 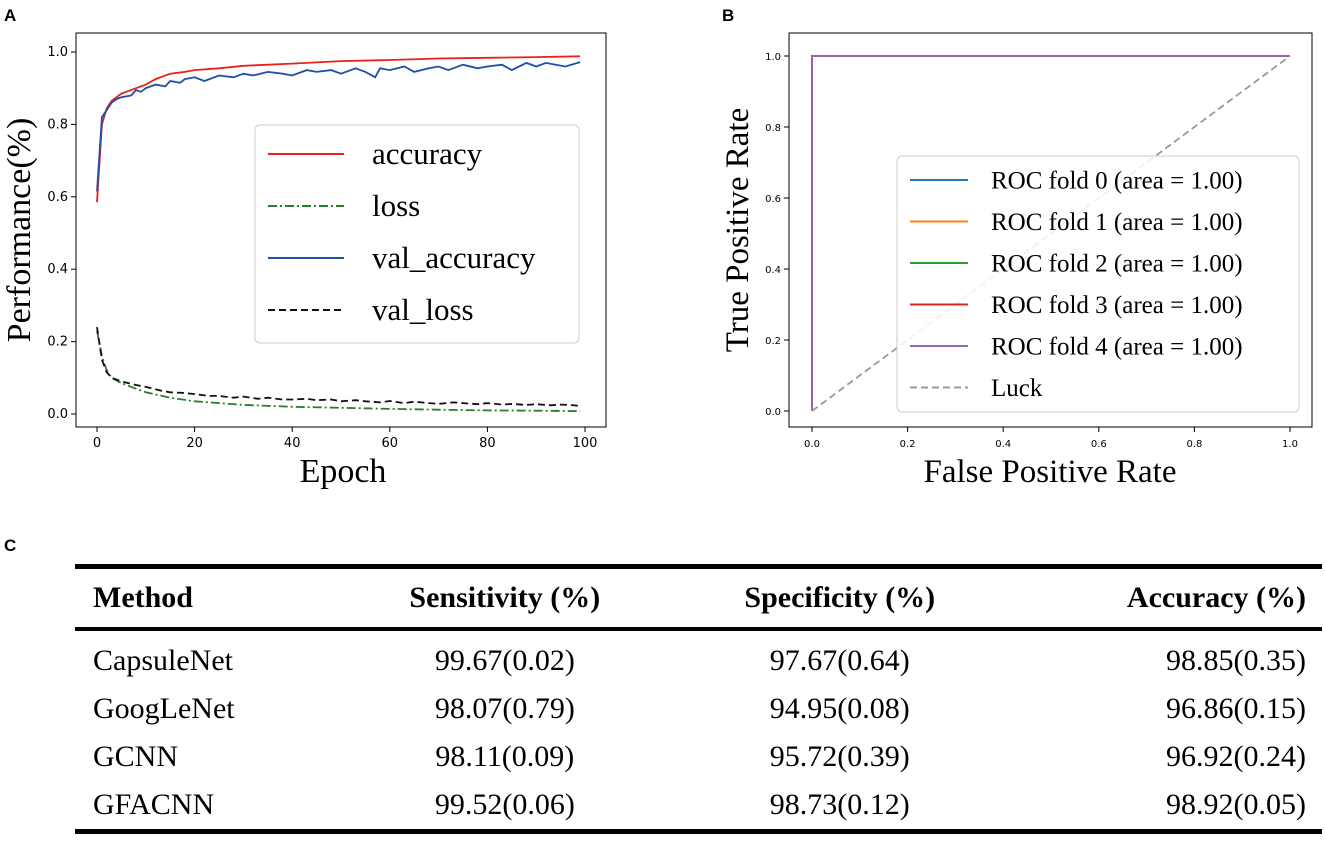 What do you see at coordinates (1117, 305) in the screenshot?
I see `legend-label: ROC fold 3 (area = 1.00)` at bounding box center [1117, 305].